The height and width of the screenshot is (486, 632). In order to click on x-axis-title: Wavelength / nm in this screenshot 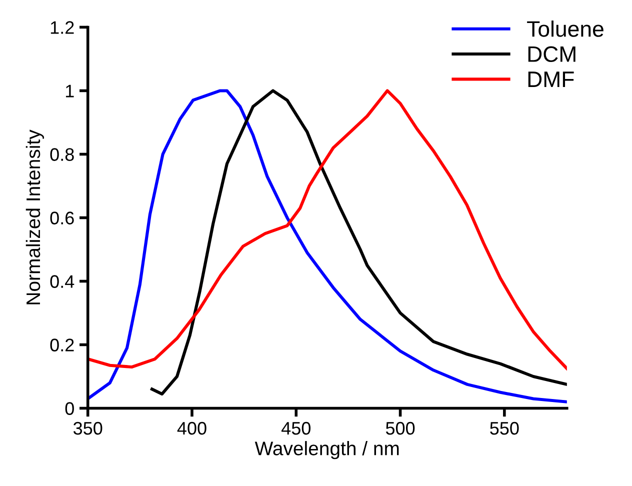, I will do `click(326, 450)`.